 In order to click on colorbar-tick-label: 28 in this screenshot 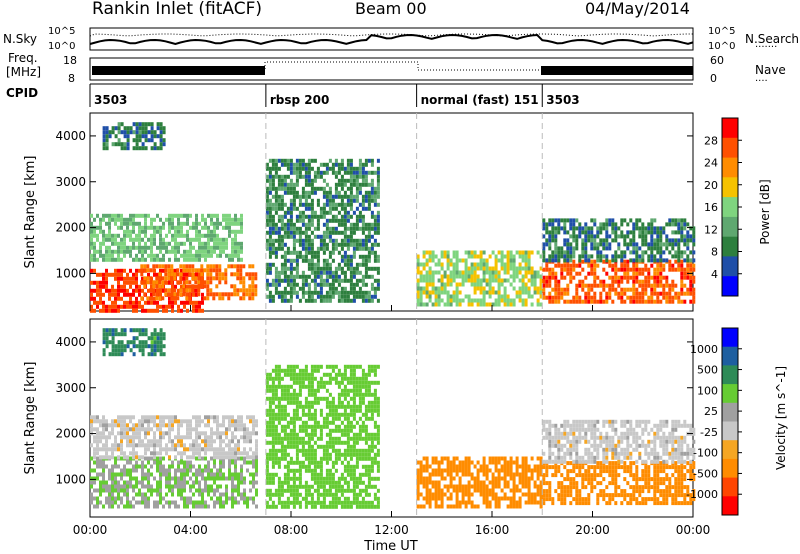, I will do `click(711, 140)`.